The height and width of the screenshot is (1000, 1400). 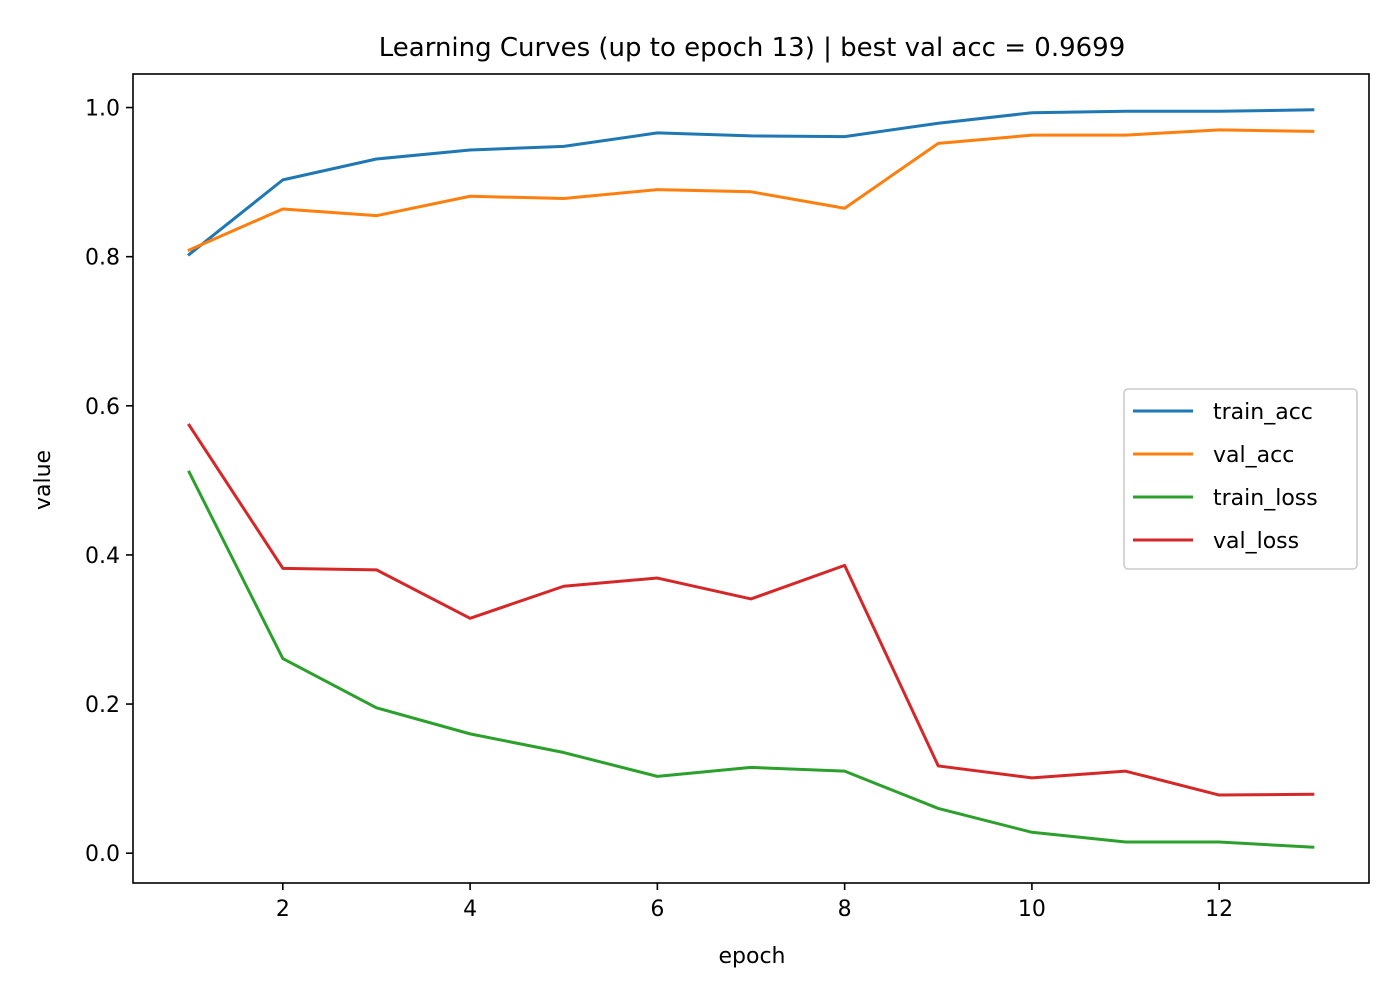 I want to click on legend-label-train_acc: train_acc, so click(x=1263, y=412).